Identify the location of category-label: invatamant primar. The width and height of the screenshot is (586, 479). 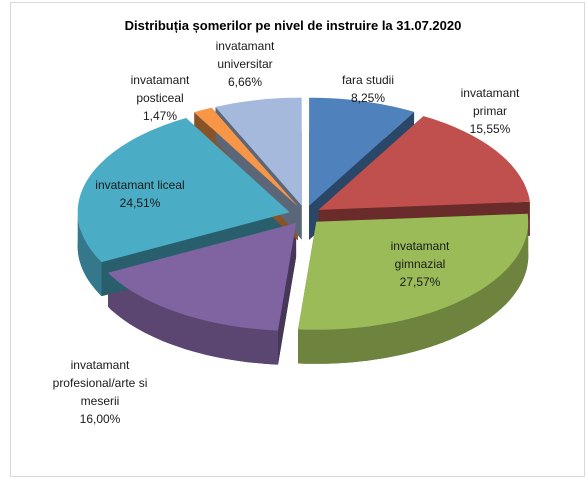
(490, 102).